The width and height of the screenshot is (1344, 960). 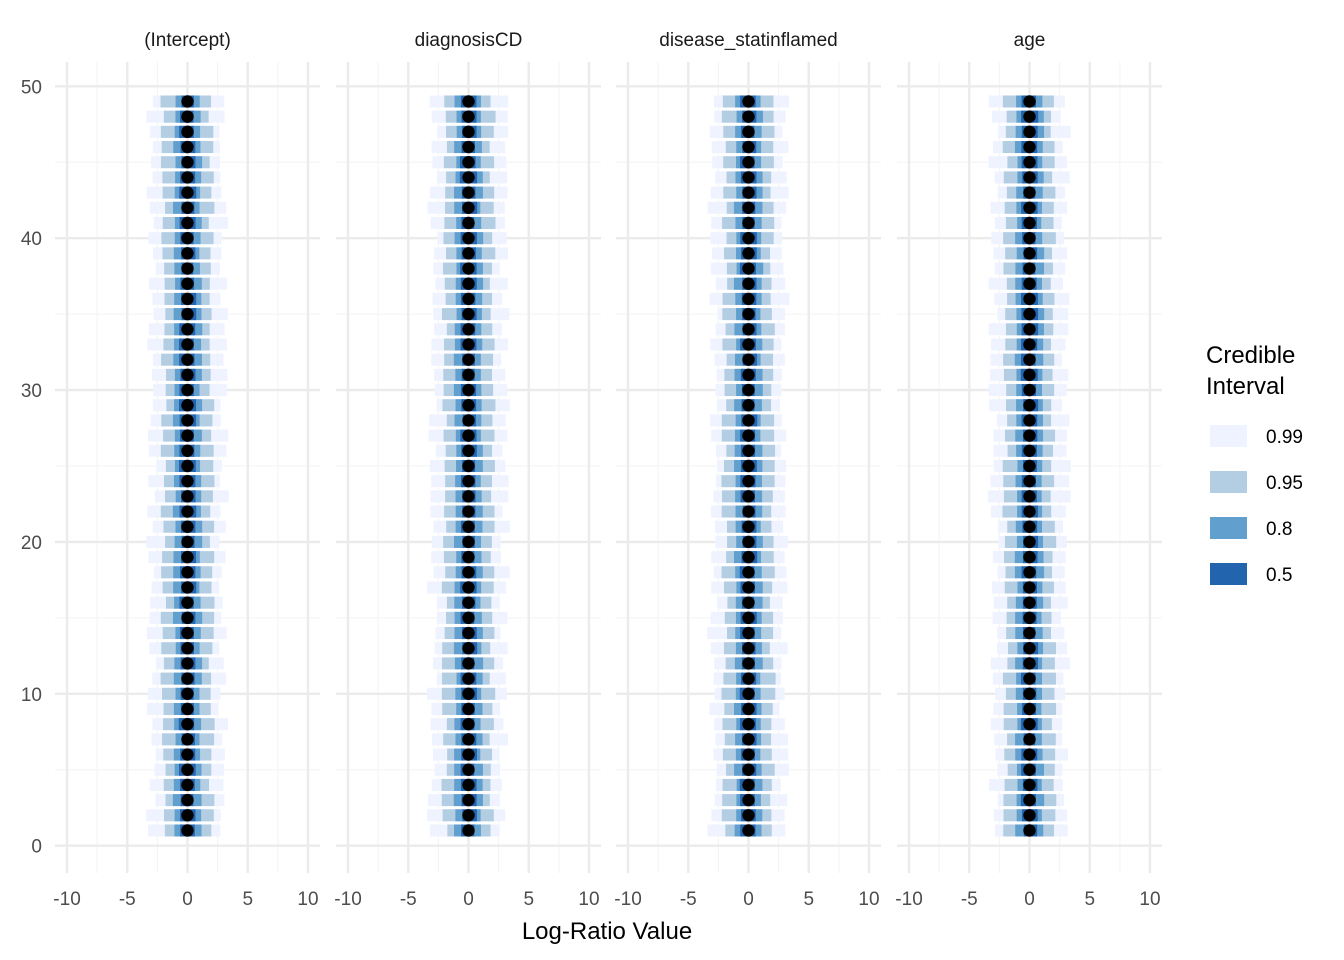 What do you see at coordinates (31, 239) in the screenshot?
I see `y-tick-label: 40` at bounding box center [31, 239].